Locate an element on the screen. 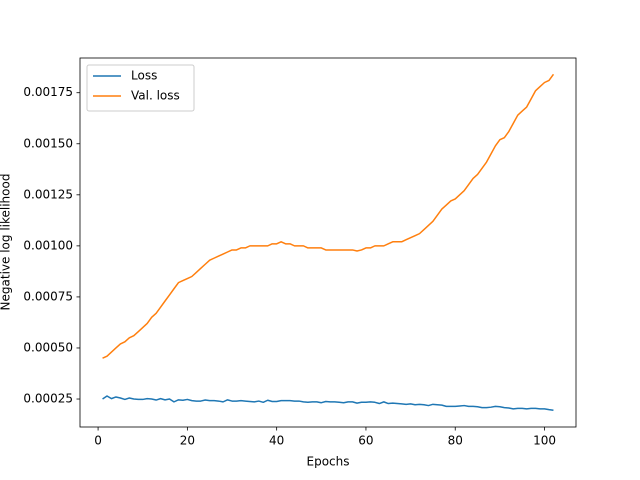  y-tick-label: 0.00075 is located at coordinates (48, 296).